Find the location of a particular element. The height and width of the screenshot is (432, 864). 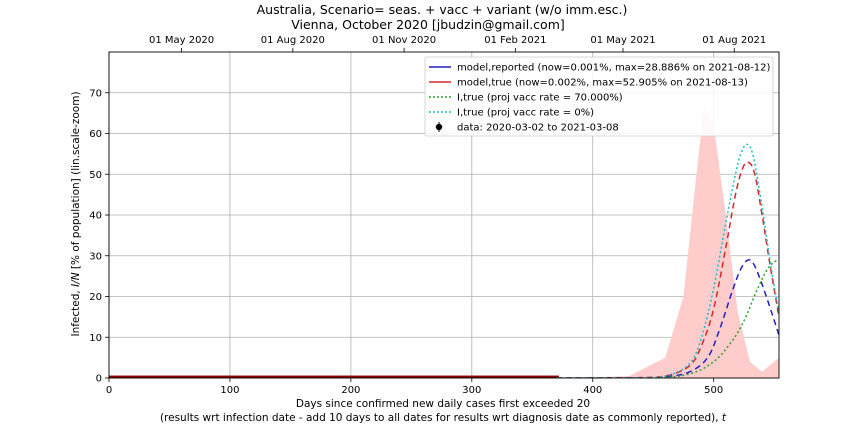

top-axis-label: 01 Nov 2020 is located at coordinates (404, 40).